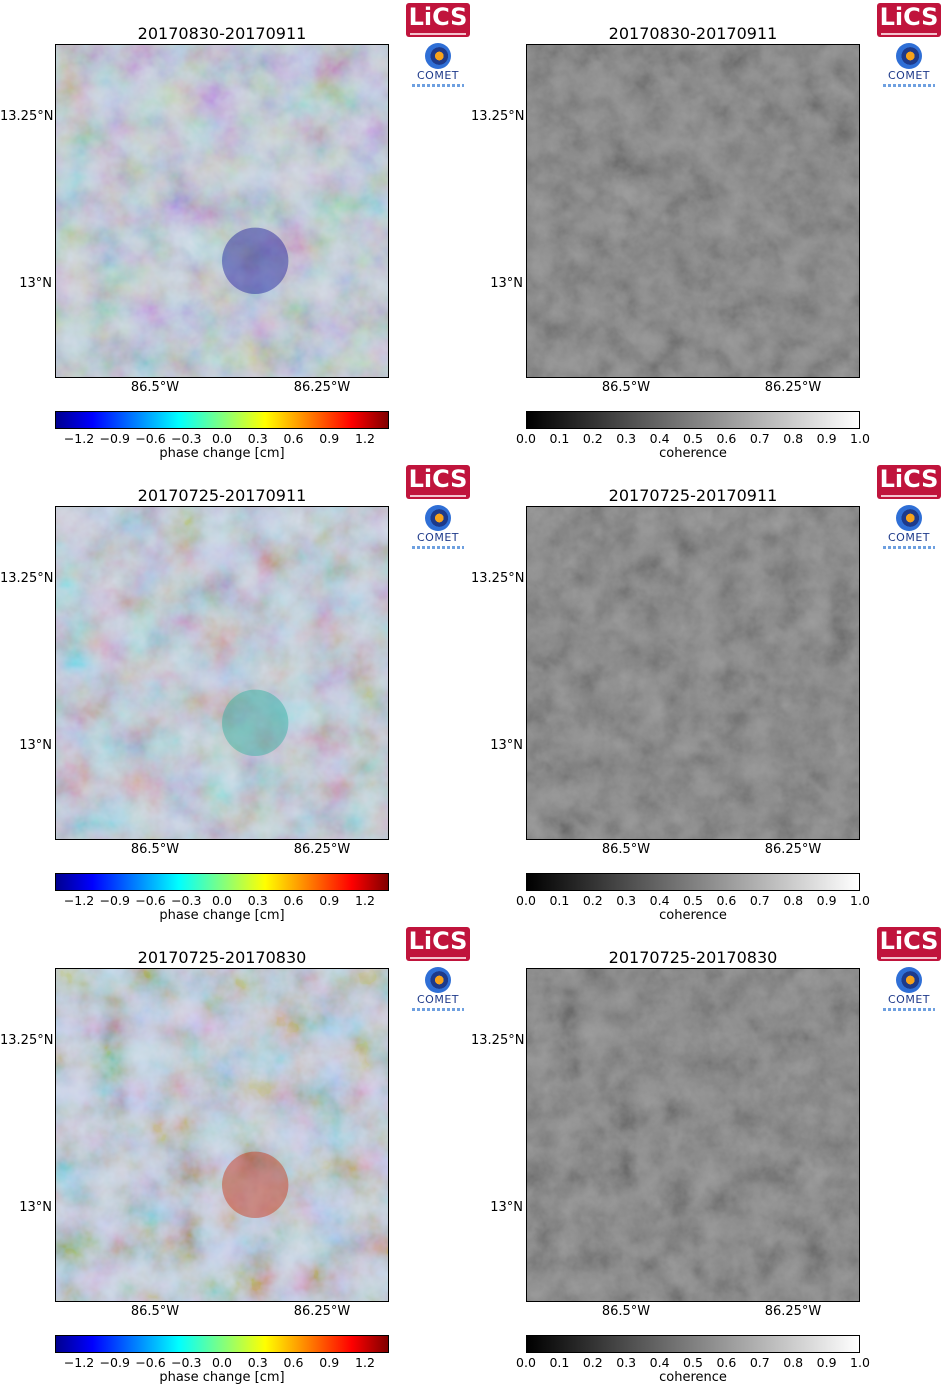 This screenshot has width=942, height=1386. Describe the element at coordinates (793, 438) in the screenshot. I see `colorbar-tick: 0.8` at that location.